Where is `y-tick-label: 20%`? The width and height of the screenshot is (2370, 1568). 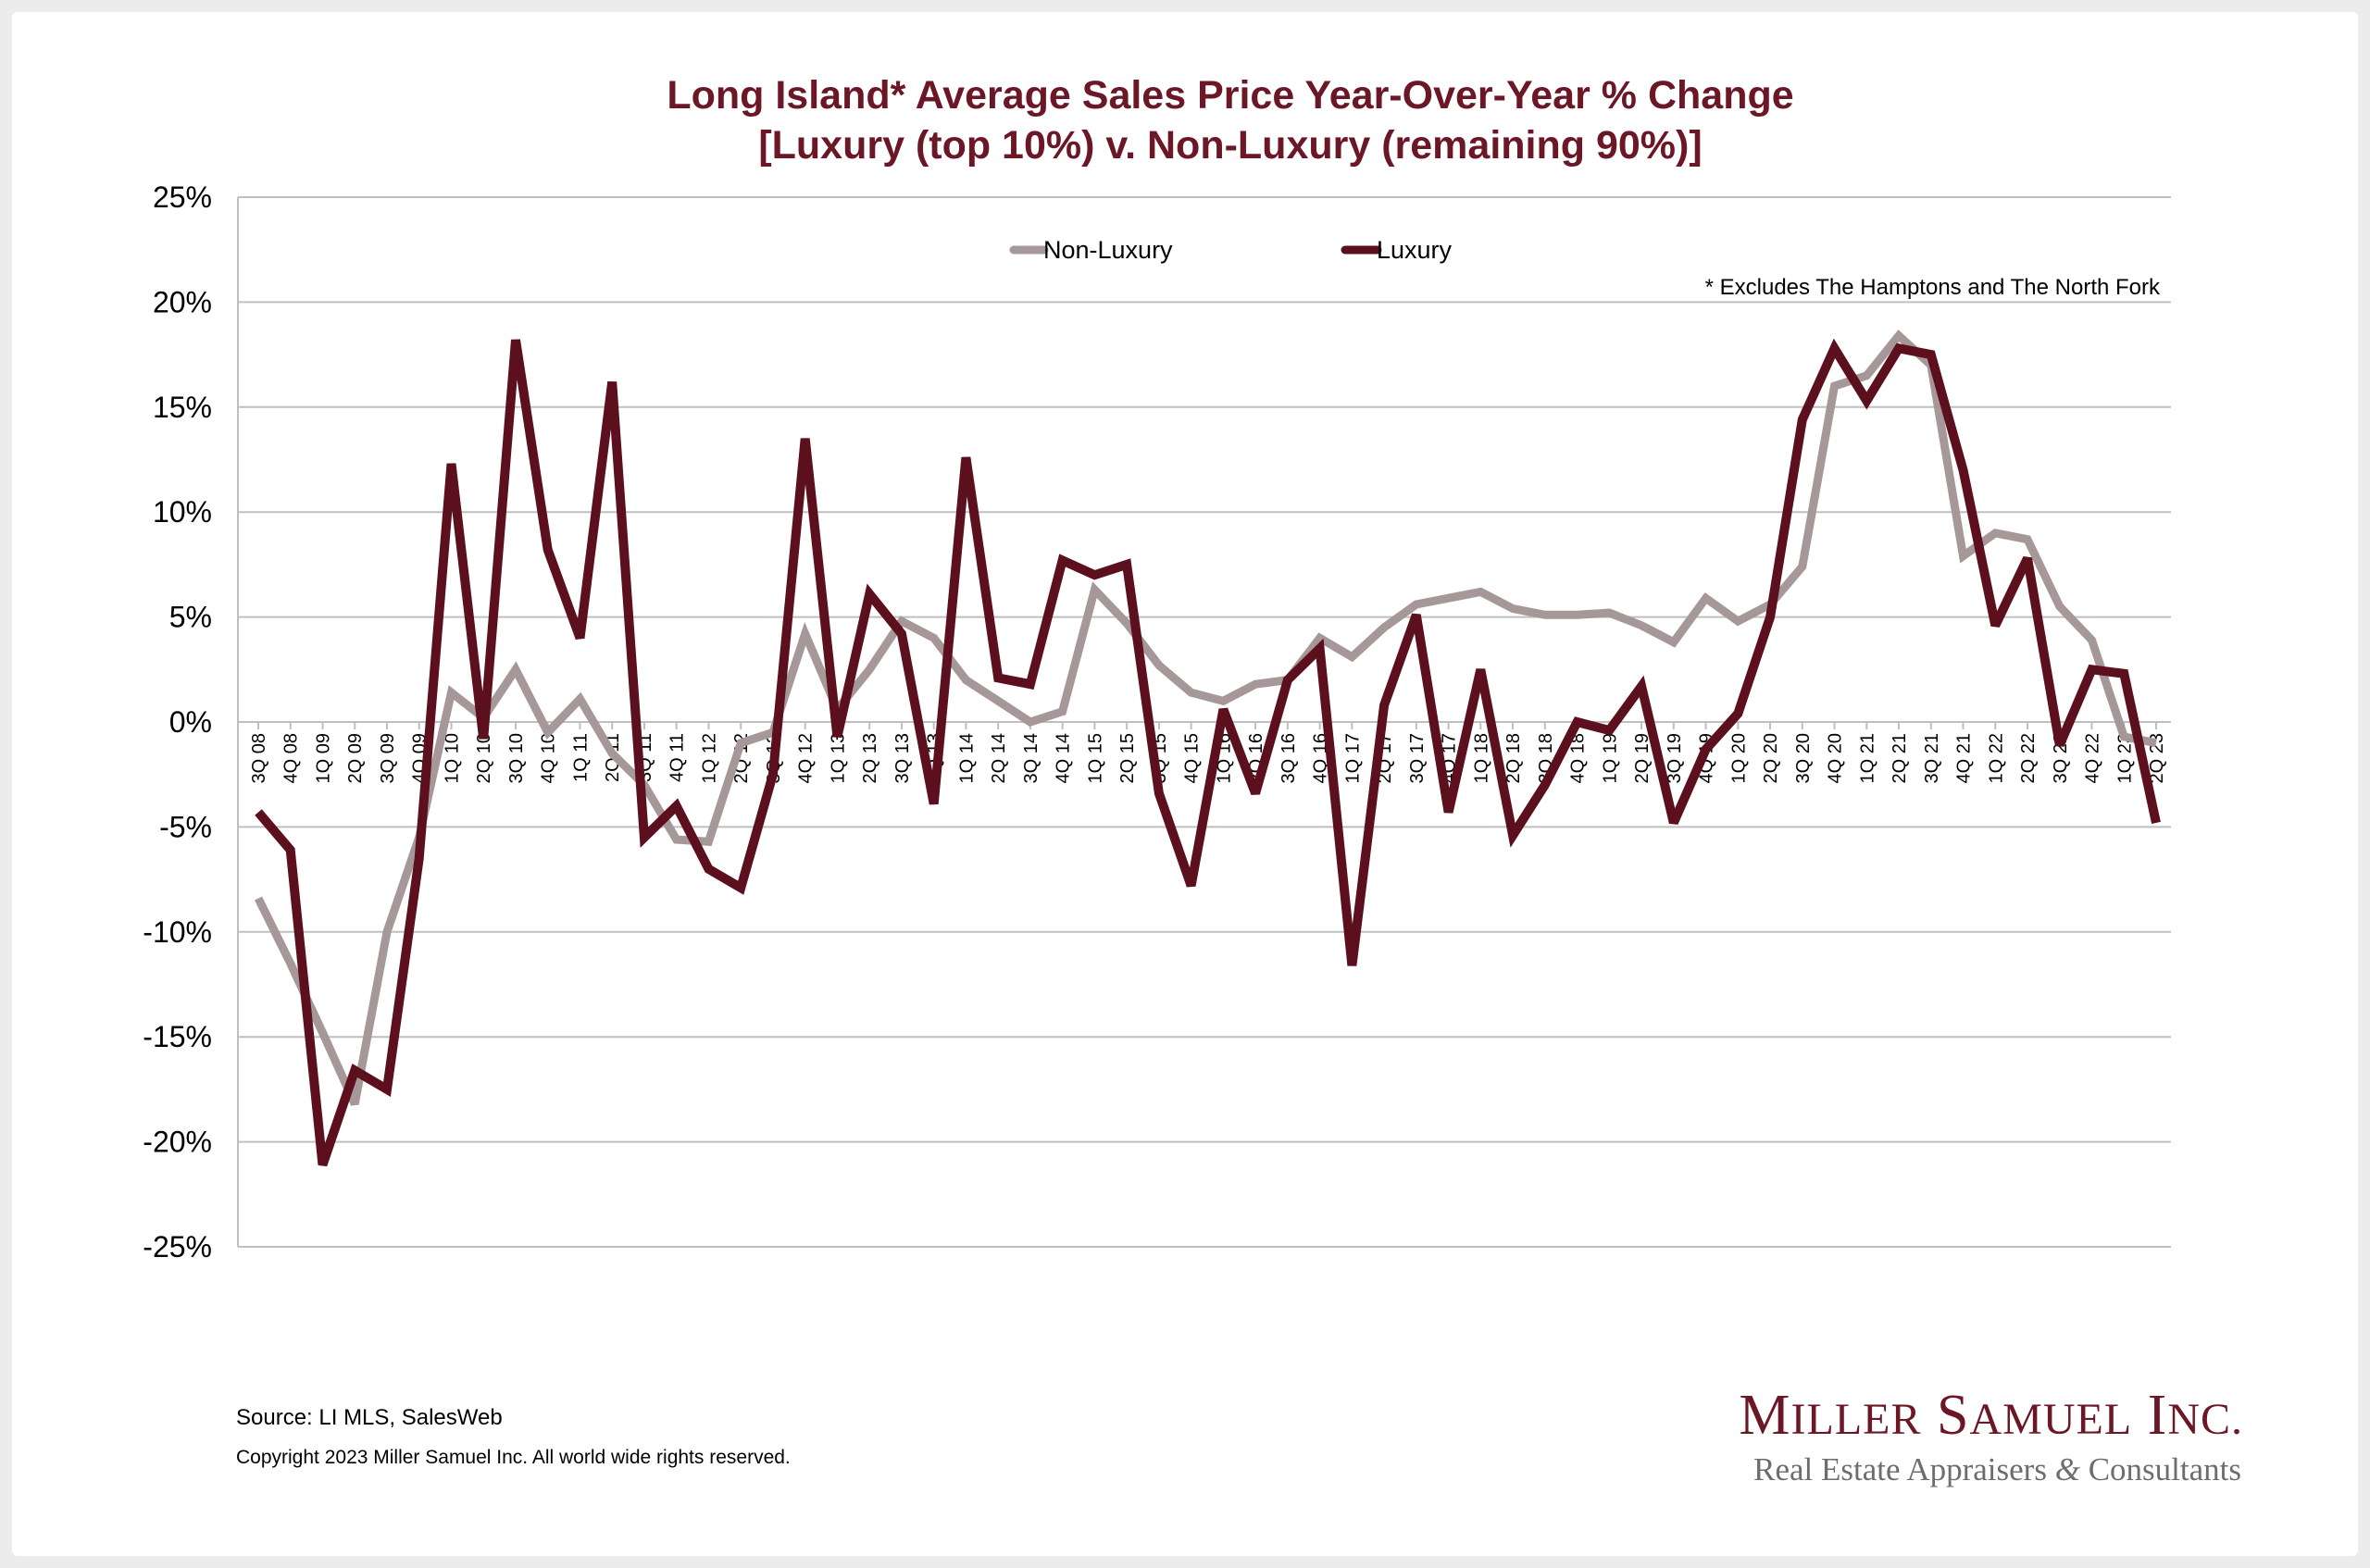 y-tick-label: 20% is located at coordinates (182, 301).